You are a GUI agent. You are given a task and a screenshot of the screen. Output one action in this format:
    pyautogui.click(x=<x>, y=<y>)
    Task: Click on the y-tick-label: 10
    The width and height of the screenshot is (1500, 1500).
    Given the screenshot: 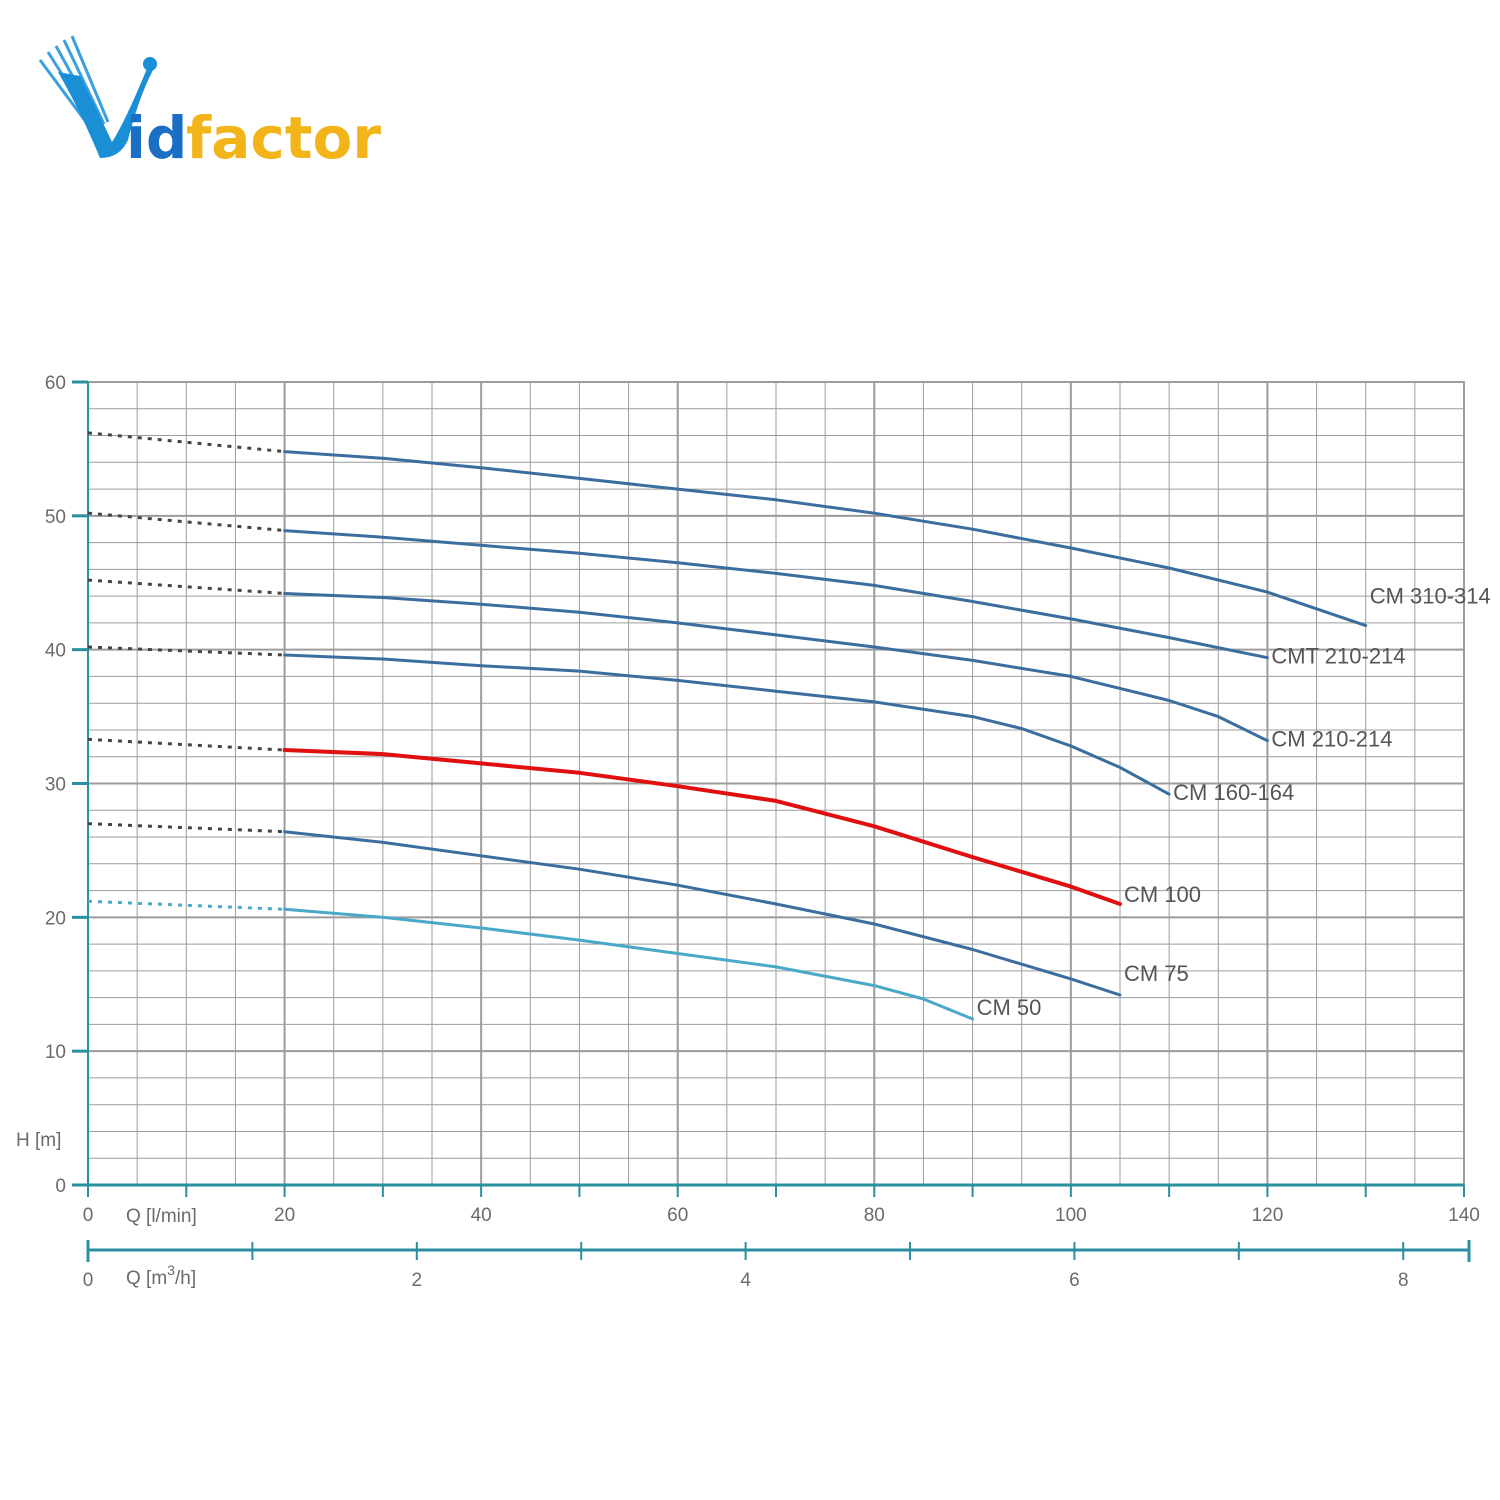 What is the action you would take?
    pyautogui.click(x=55, y=1052)
    